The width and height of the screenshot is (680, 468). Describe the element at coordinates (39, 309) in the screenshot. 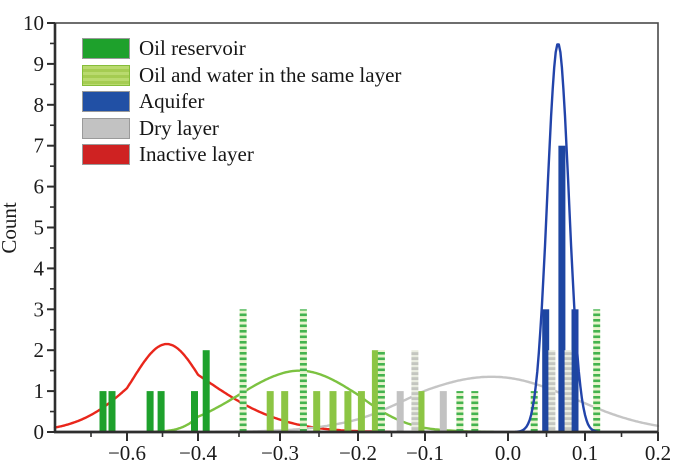

I see `y-tick-label: 3` at that location.